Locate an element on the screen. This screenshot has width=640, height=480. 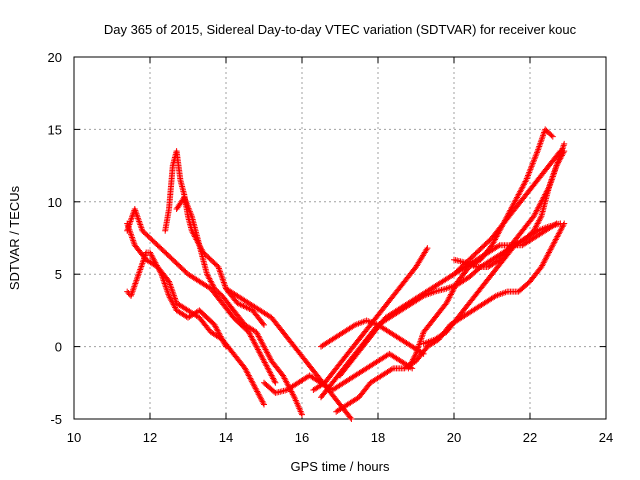
y-tick-label: 20 is located at coordinates (55, 57).